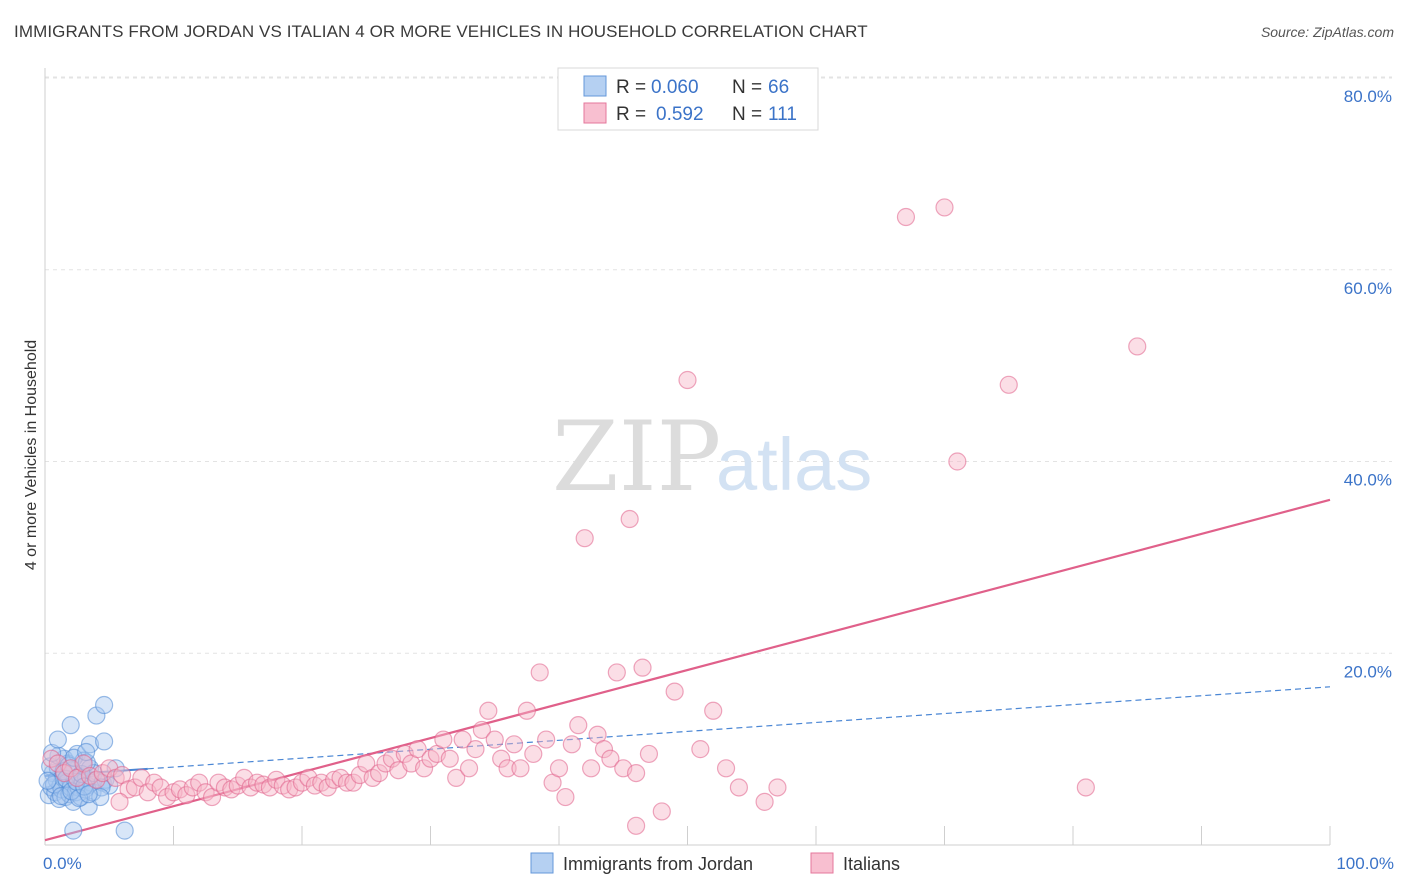 The height and width of the screenshot is (892, 1406). Describe the element at coordinates (822, 863) in the screenshot. I see `bottom-legend-swatch-italians` at that location.